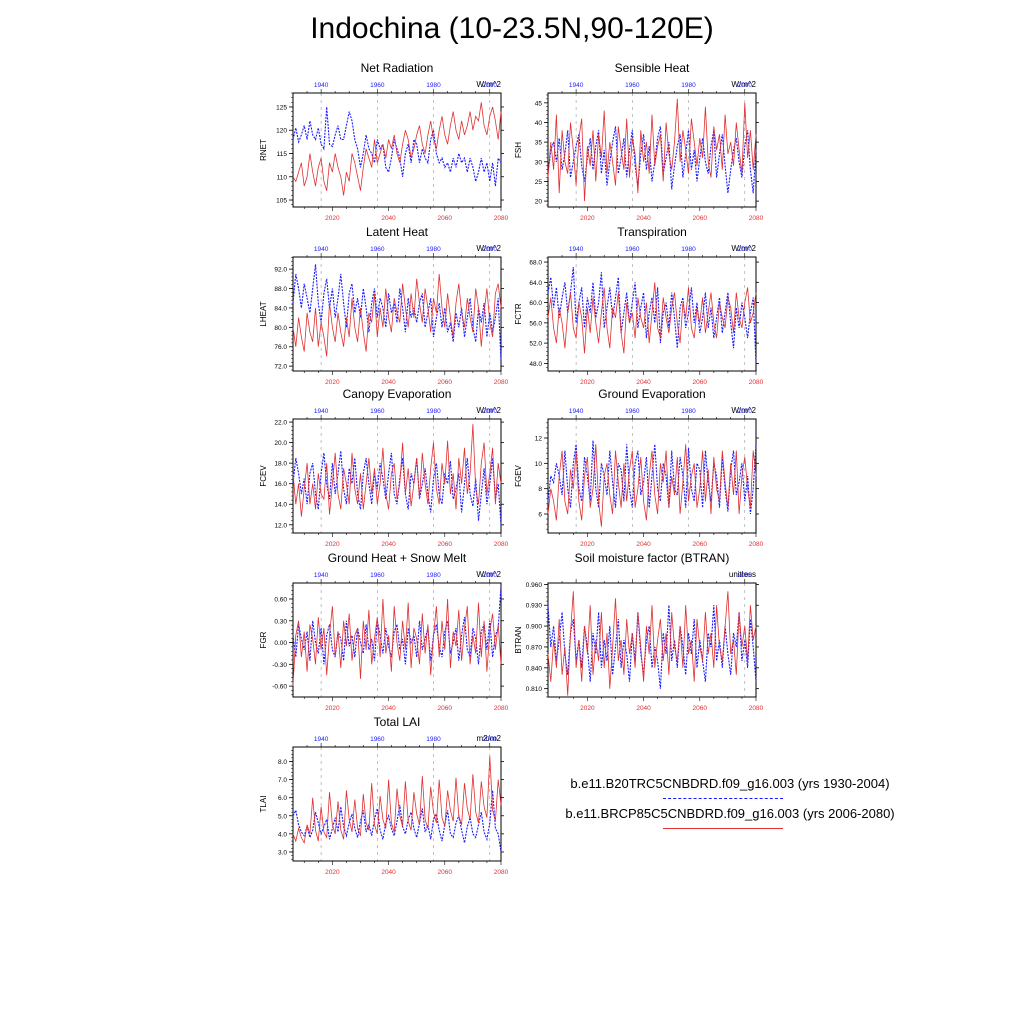 The width and height of the screenshot is (1024, 1024). I want to click on y-tick-label: 76.0, so click(280, 347).